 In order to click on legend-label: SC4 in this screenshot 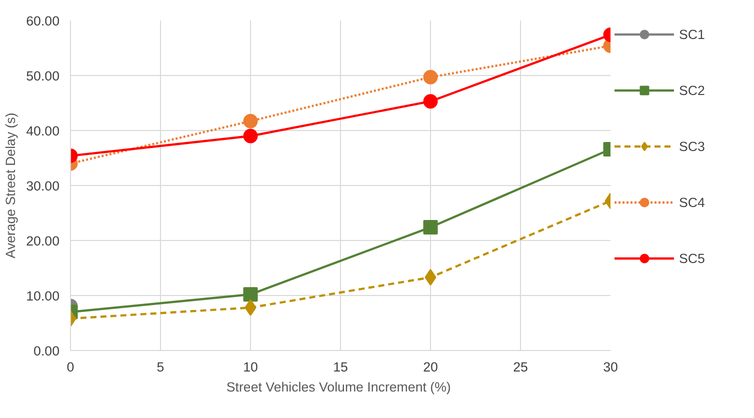, I will do `click(692, 202)`.